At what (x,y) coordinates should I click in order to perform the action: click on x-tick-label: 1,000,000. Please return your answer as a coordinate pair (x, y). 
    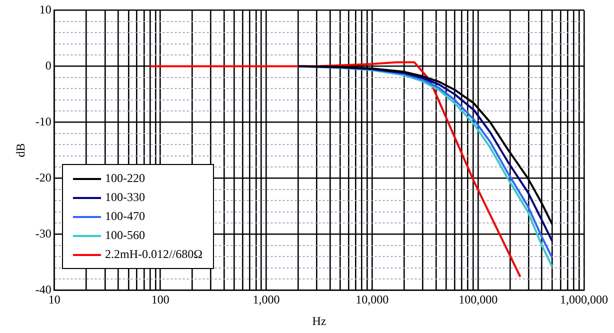
    Looking at the image, I should click on (584, 299).